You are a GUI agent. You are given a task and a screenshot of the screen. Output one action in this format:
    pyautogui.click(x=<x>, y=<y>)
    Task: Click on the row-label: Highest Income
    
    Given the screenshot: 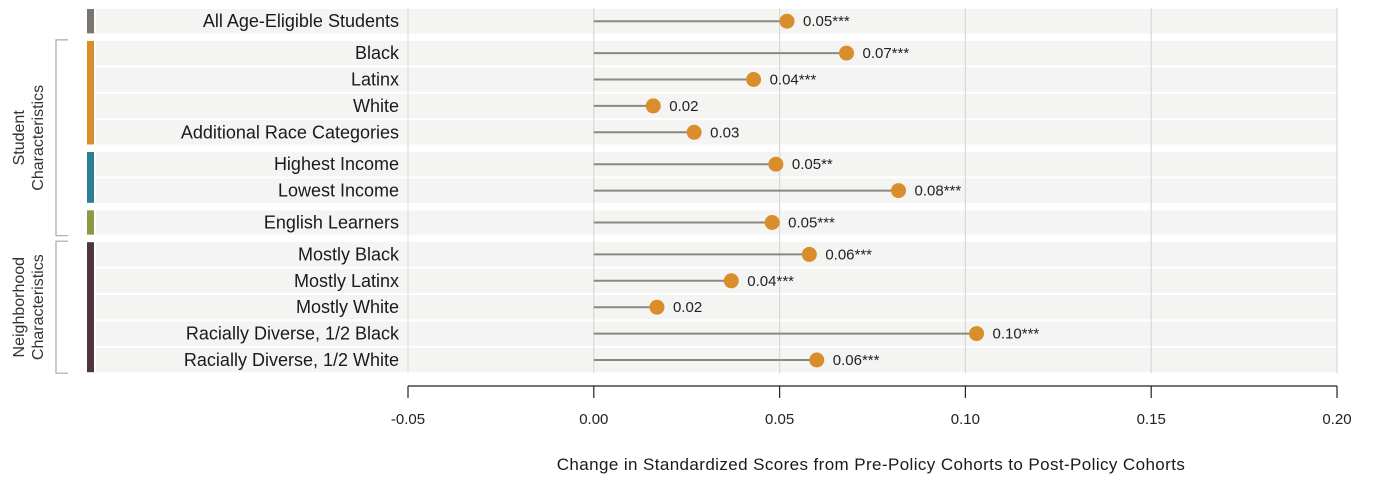 What is the action you would take?
    pyautogui.click(x=336, y=164)
    